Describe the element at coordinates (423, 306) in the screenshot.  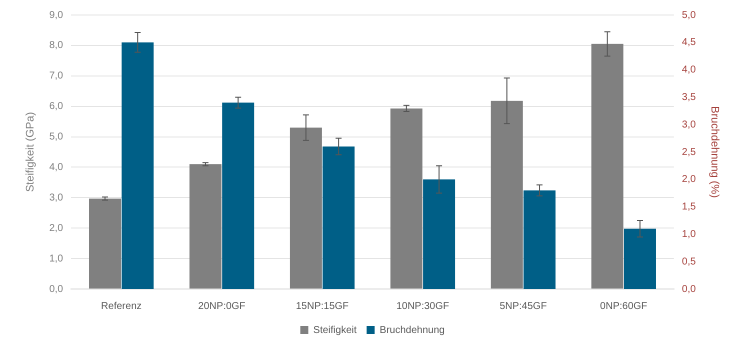
I see `x-tick-label: 10NP:30GF` at that location.